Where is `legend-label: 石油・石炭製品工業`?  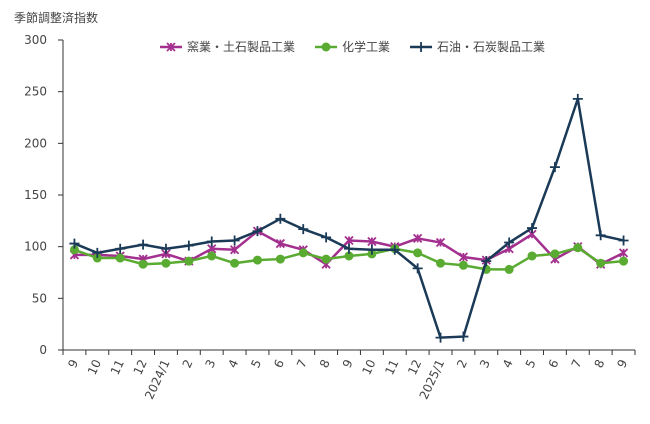 legend-label: 石油・石炭製品工業 is located at coordinates (491, 47).